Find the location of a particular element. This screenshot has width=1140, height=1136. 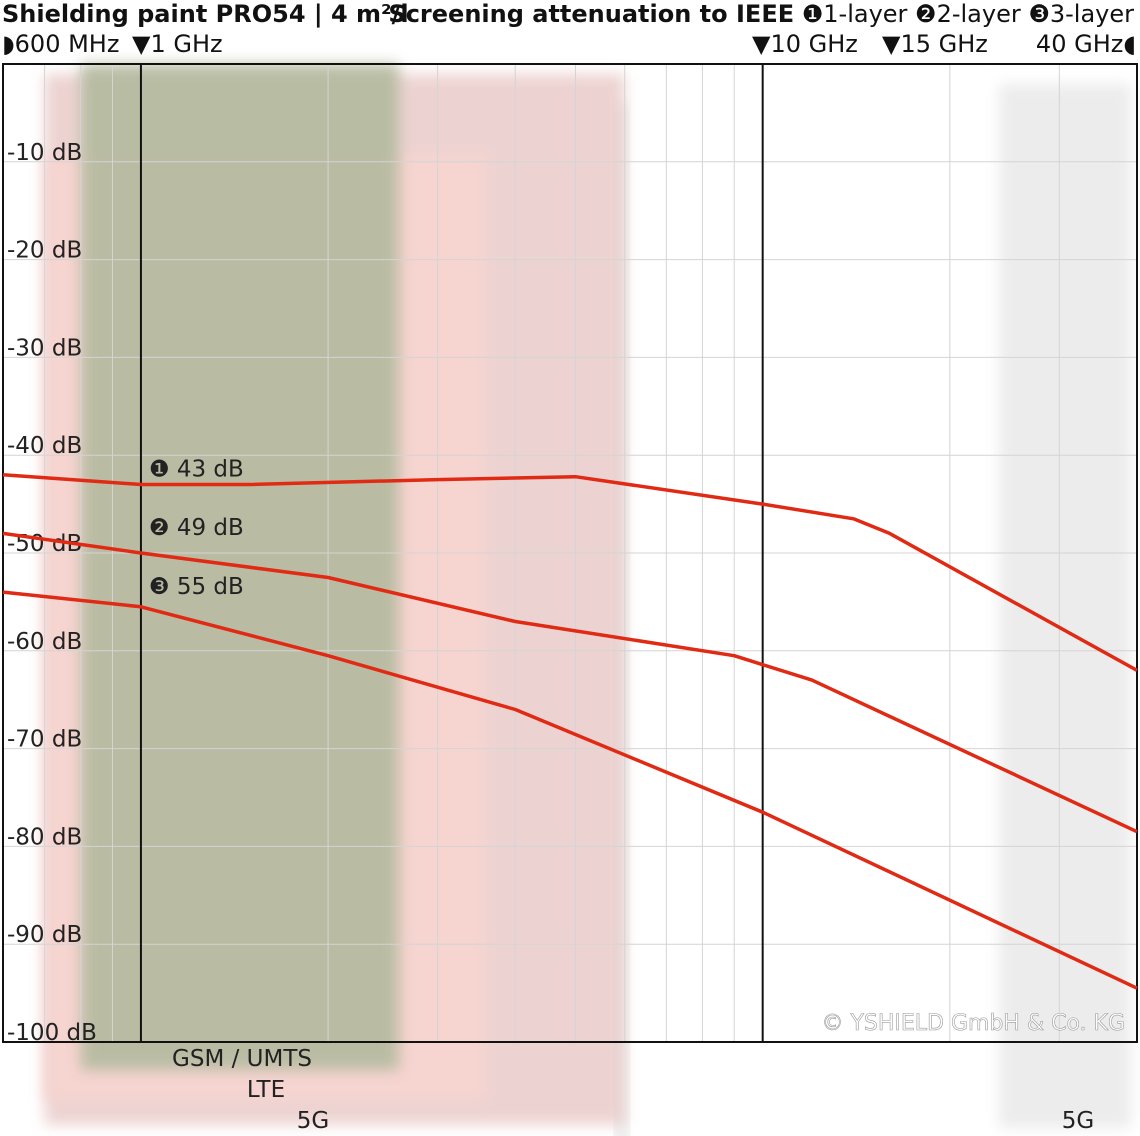

freq-marker-1ghz: ▼1 GHz is located at coordinates (177, 44).